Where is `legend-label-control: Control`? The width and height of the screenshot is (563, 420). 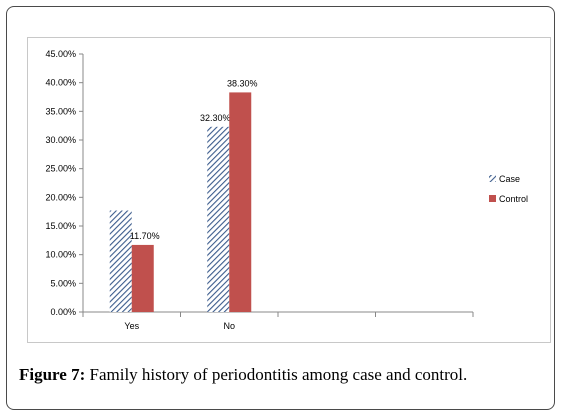
legend-label-control: Control is located at coordinates (513, 199).